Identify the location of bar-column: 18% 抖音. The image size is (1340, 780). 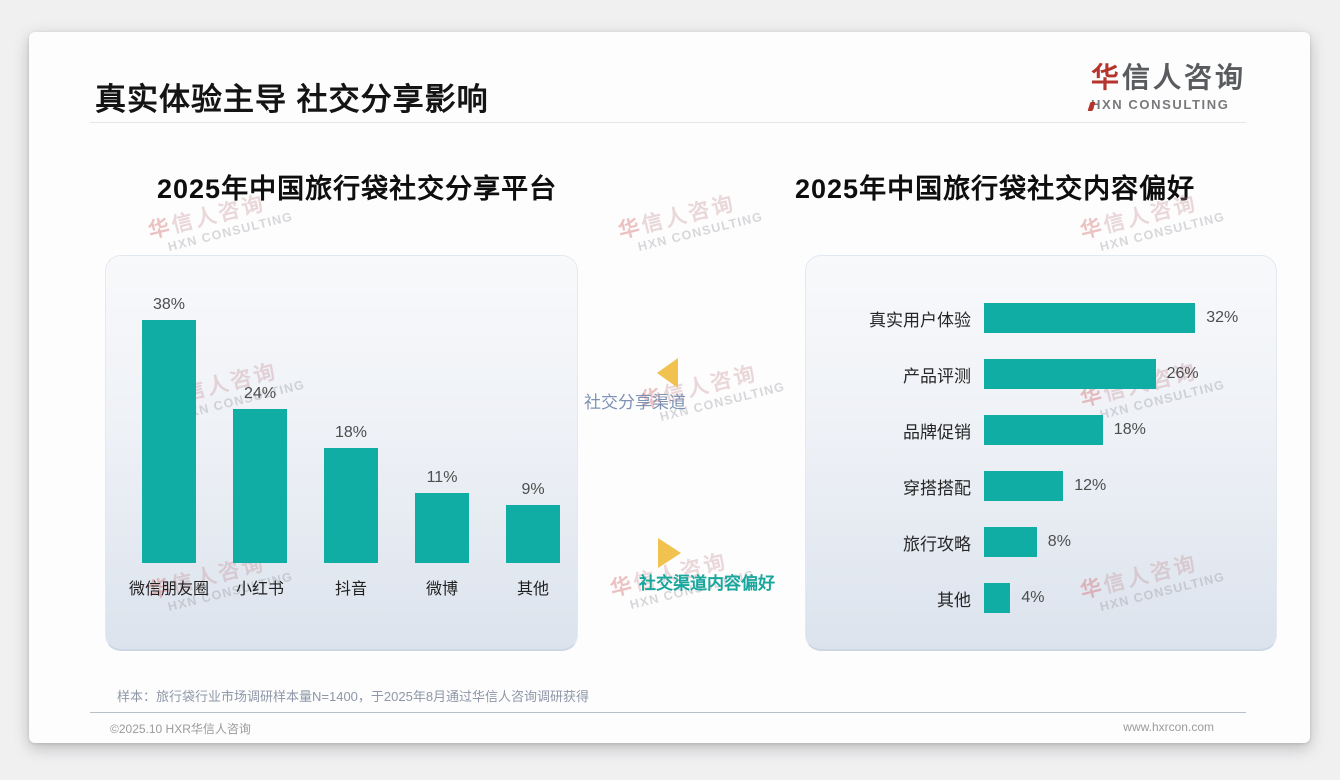
(351, 510).